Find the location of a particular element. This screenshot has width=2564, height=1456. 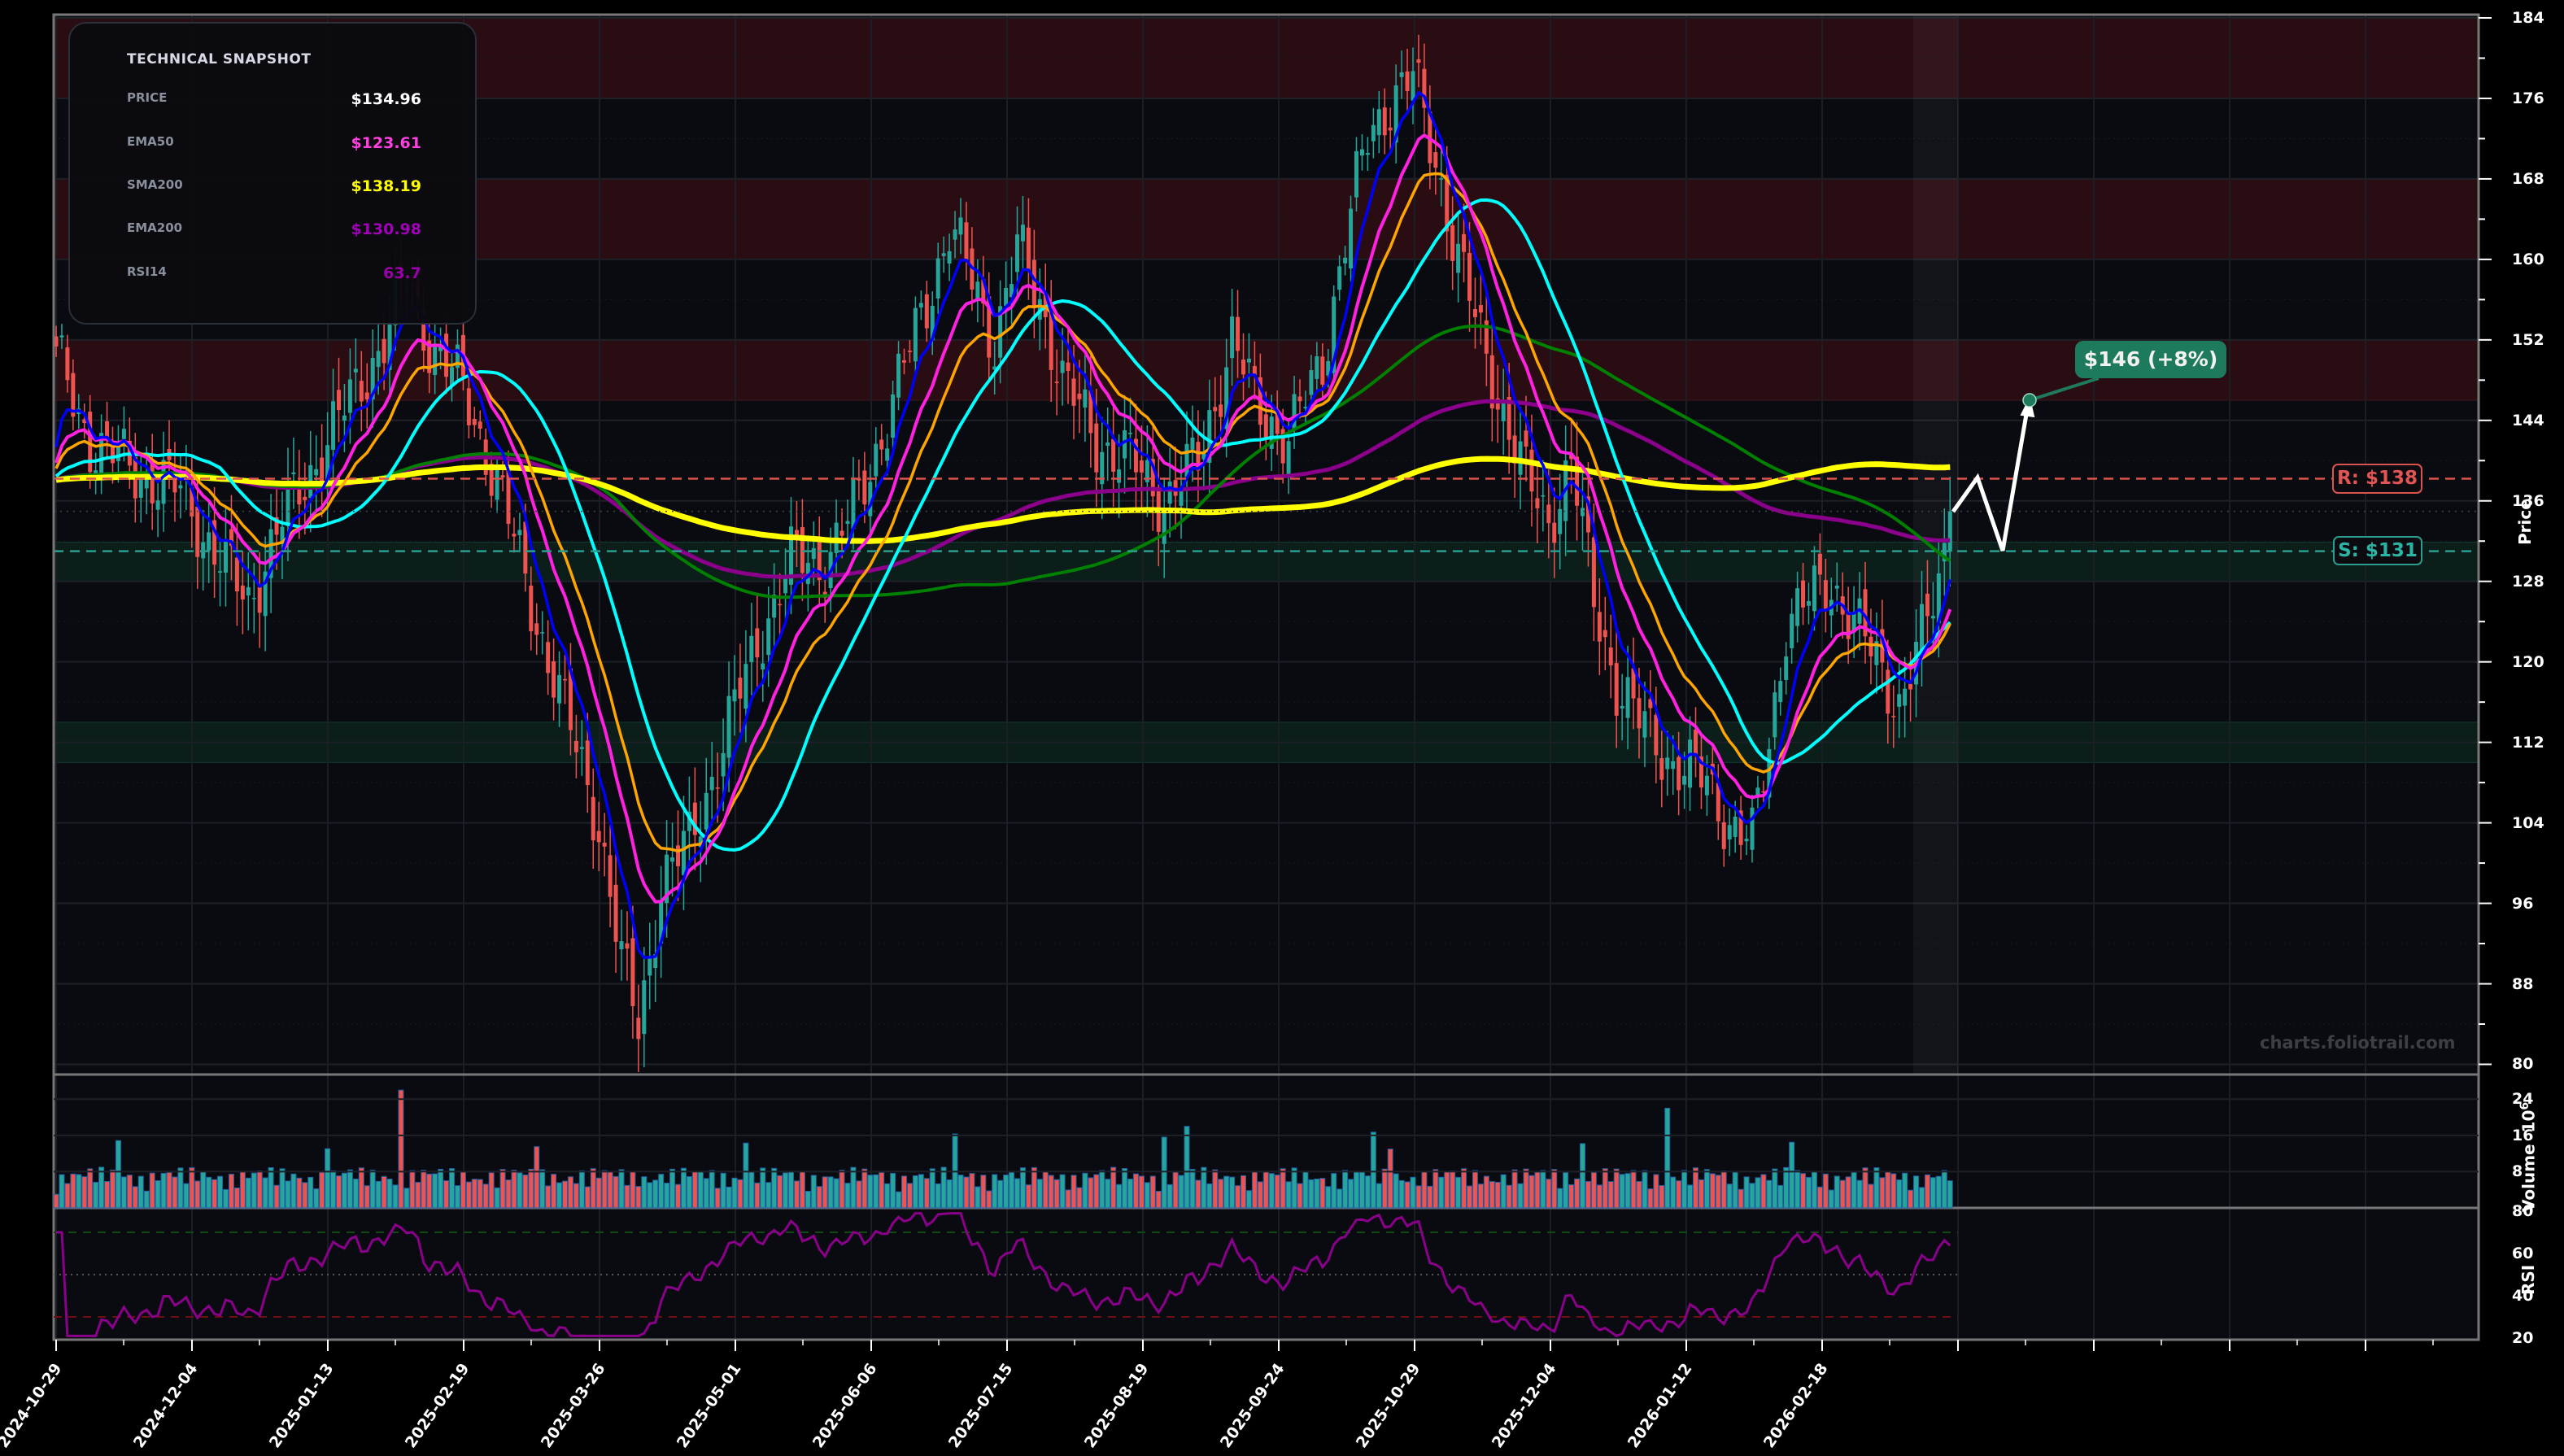

snapshot-title: TECHNICAL SNAPSHOT is located at coordinates (220, 60).